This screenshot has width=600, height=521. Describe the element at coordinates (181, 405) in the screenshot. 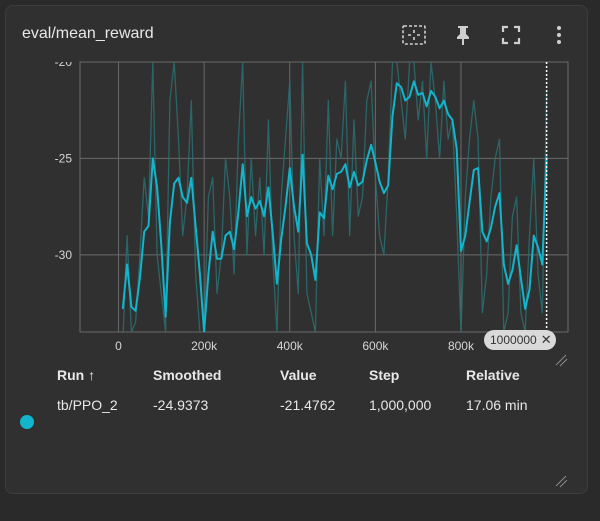

I see `row-smoothed-value: -24.9373` at that location.